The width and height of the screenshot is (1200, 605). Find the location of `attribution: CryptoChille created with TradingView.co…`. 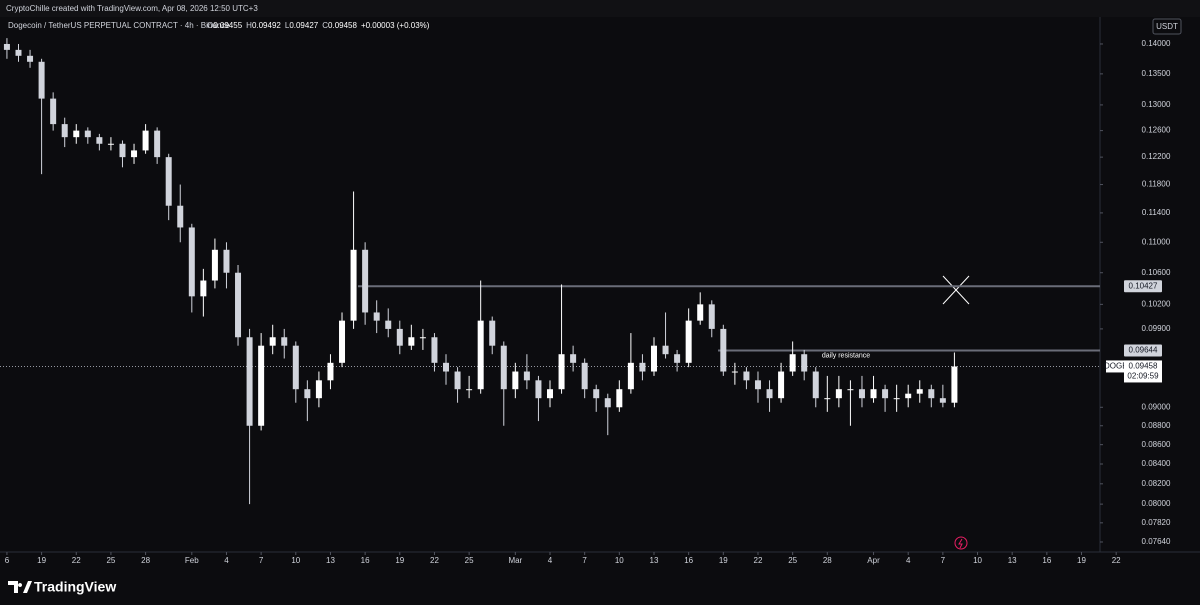

attribution: CryptoChille created with TradingView.co… is located at coordinates (132, 8).